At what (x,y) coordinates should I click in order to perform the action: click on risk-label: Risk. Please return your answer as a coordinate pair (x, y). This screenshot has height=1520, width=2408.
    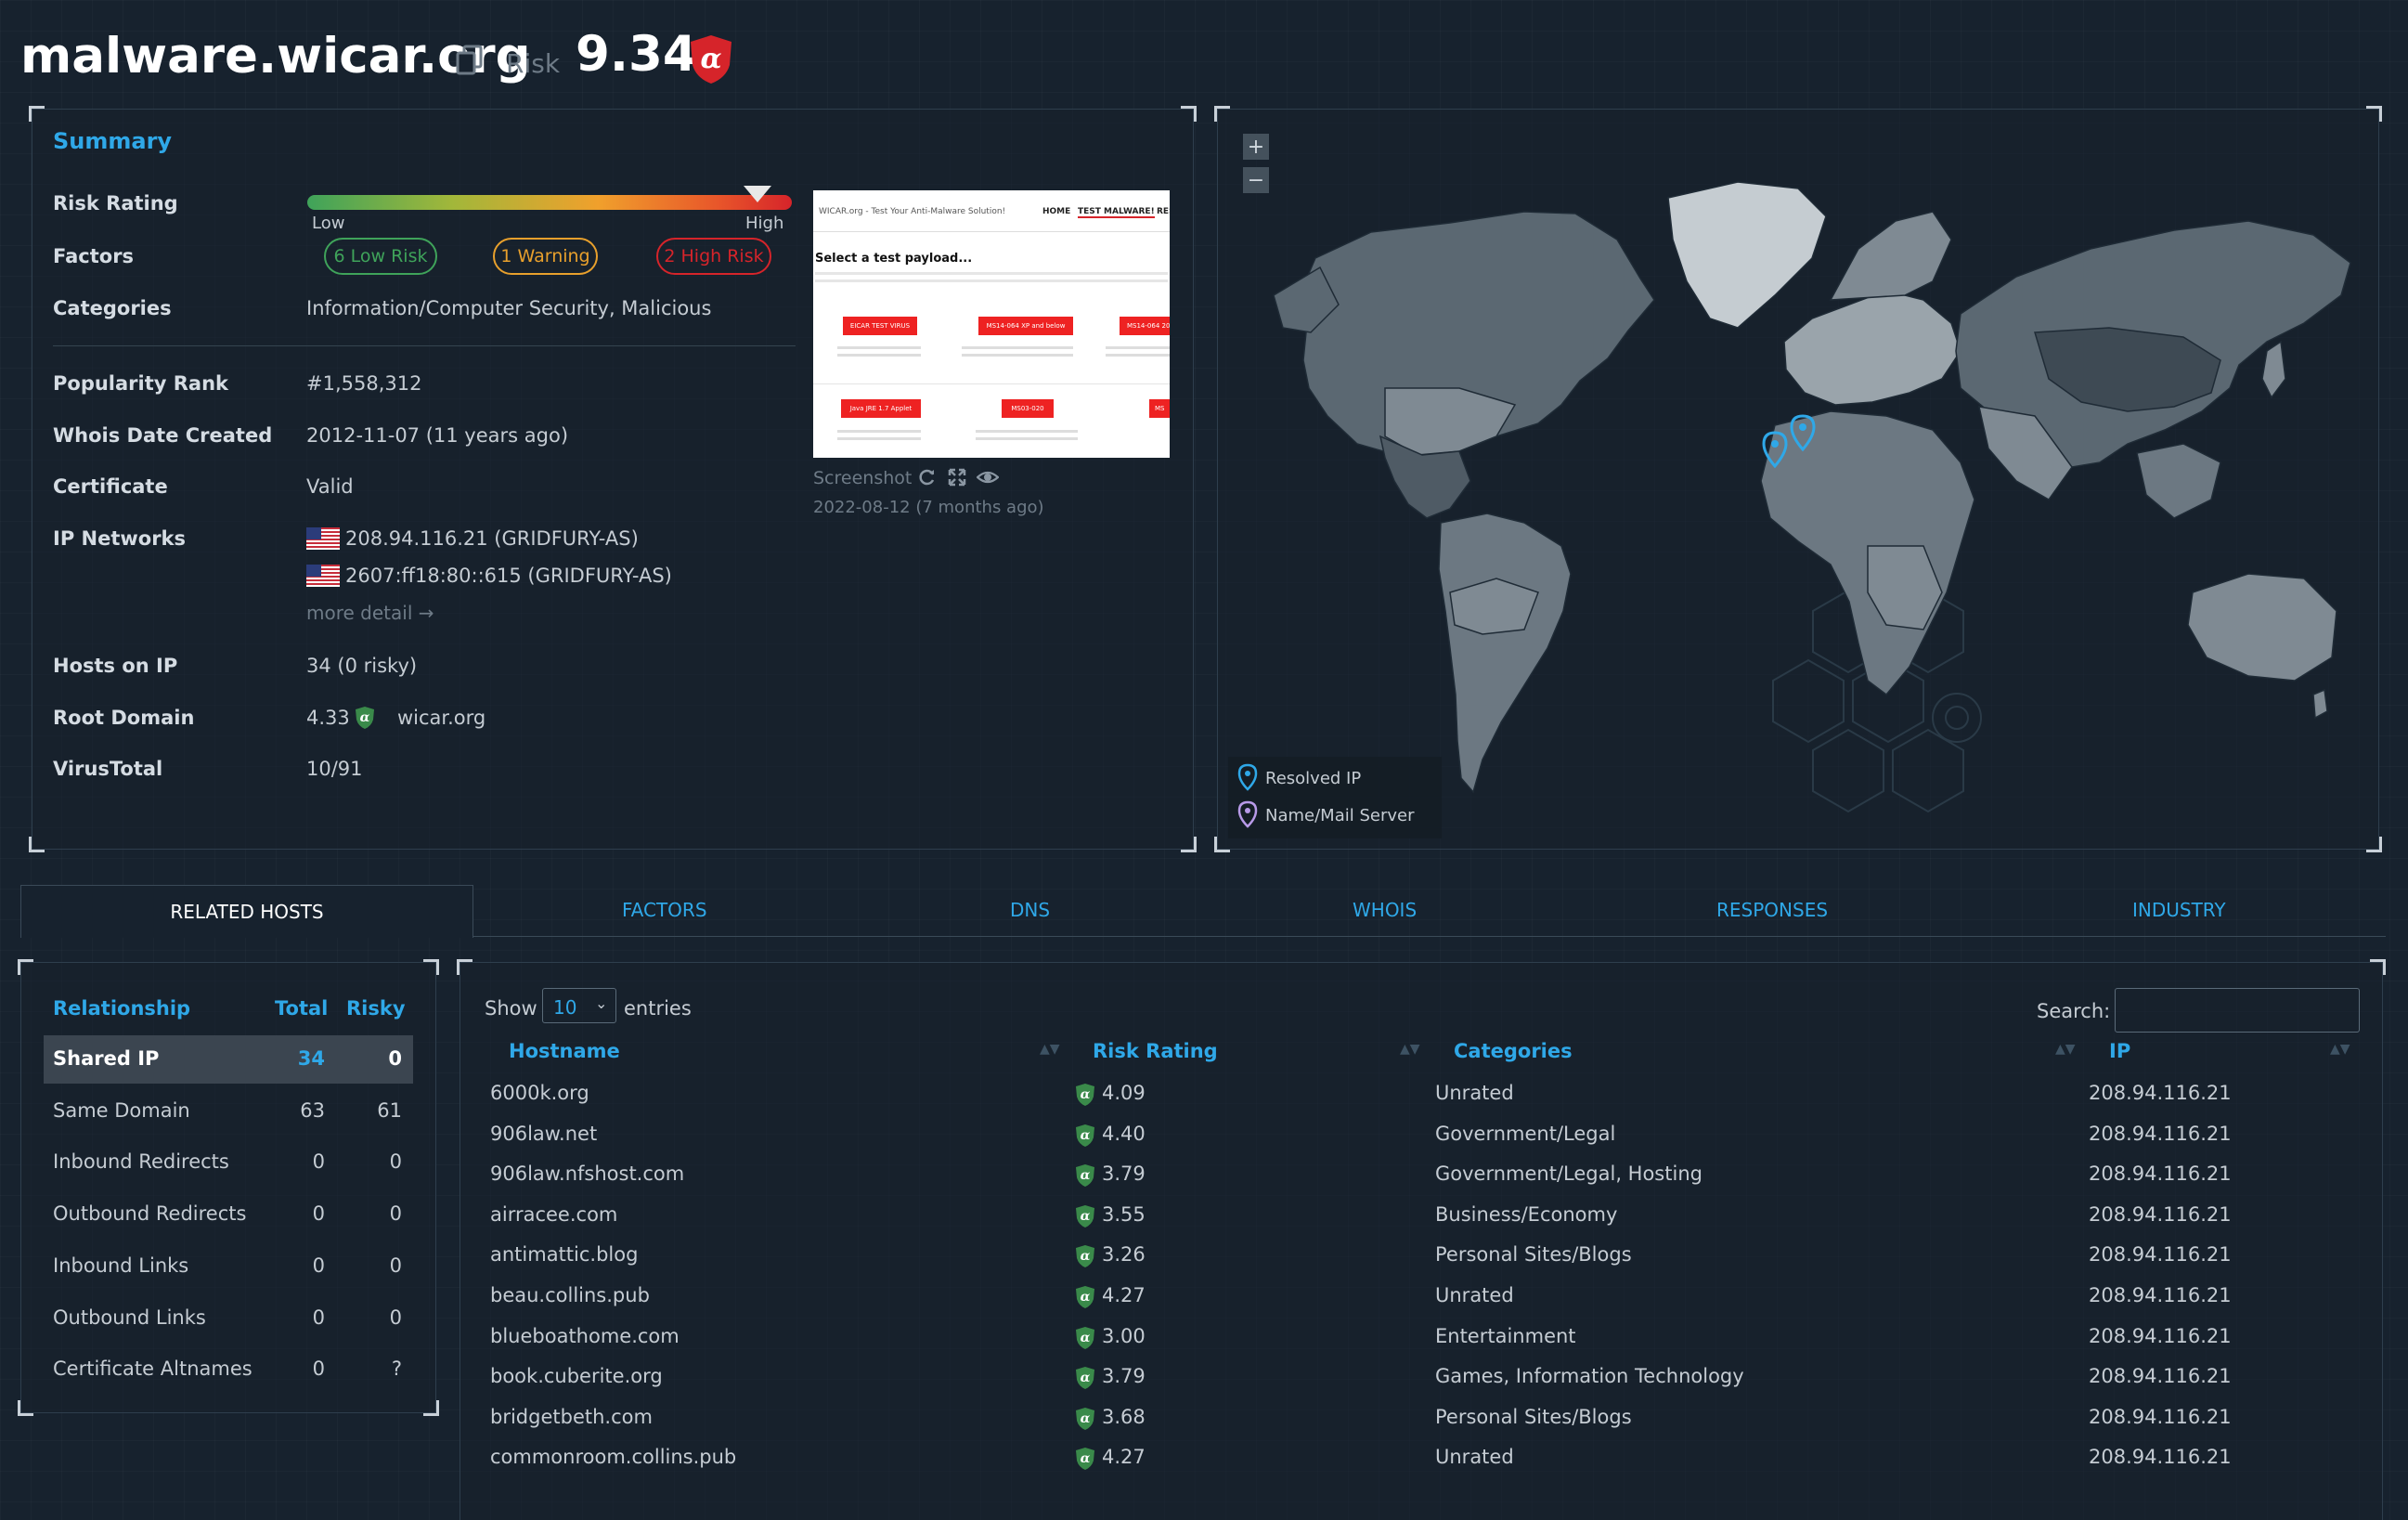
    Looking at the image, I should click on (534, 64).